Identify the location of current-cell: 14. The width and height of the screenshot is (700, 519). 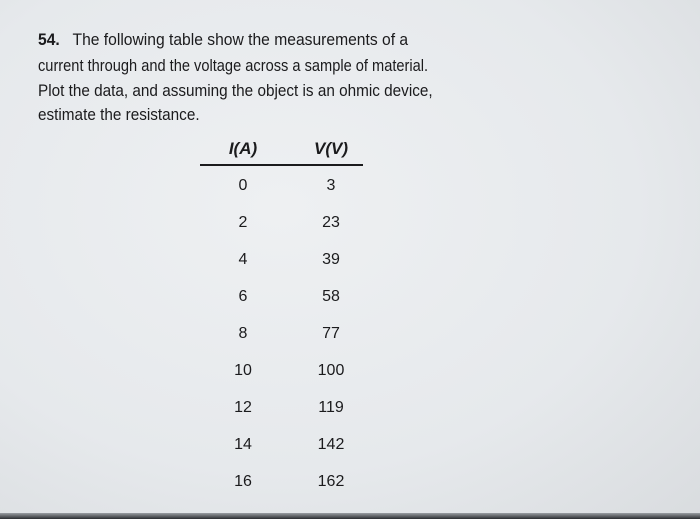
(243, 444).